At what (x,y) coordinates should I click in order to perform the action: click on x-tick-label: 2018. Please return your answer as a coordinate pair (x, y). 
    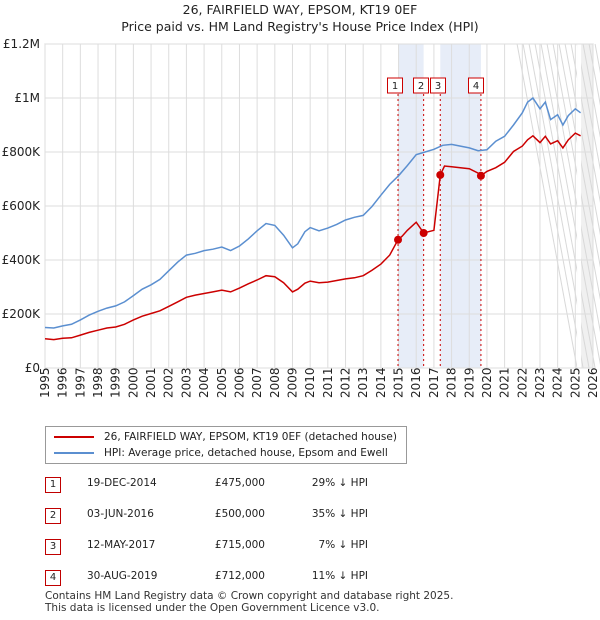
    Looking at the image, I should click on (452, 382).